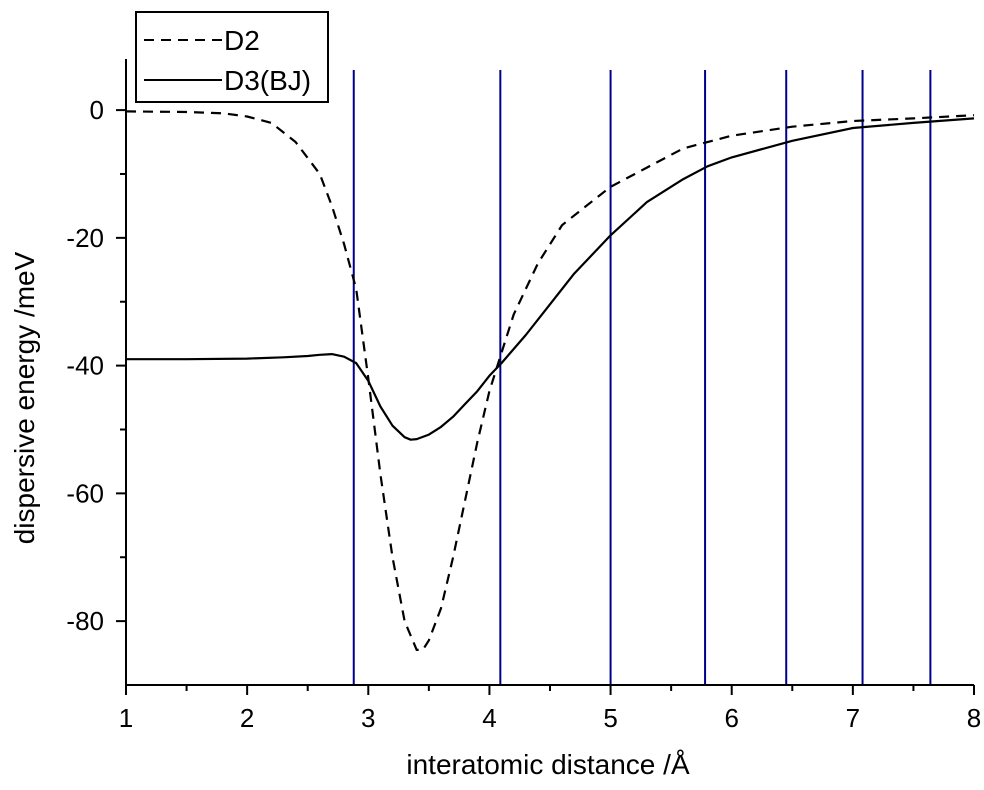  Describe the element at coordinates (974, 718) in the screenshot. I see `x-tick-label-8: 8` at that location.